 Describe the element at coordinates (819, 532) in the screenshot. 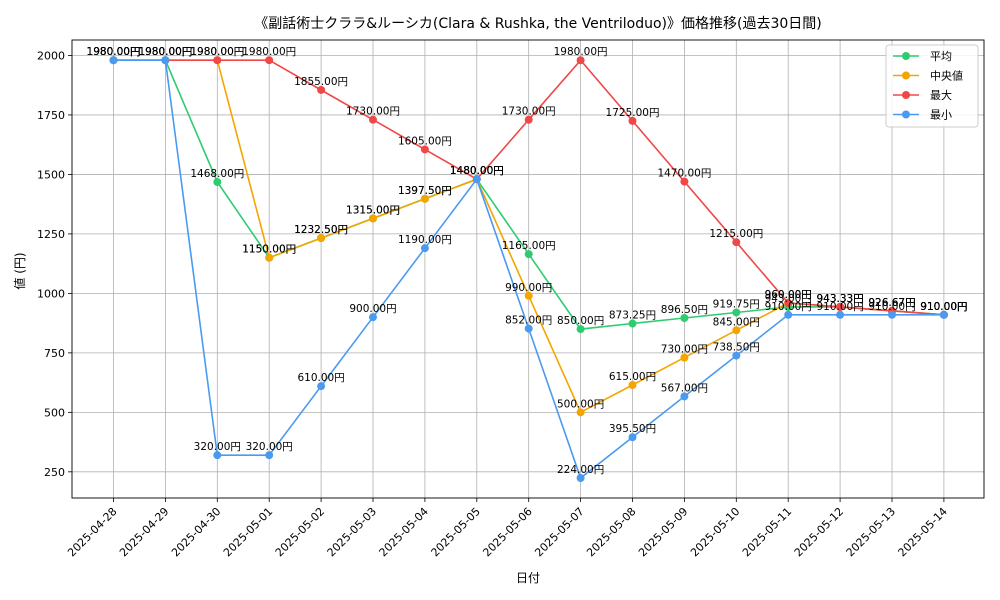

I see `x-tick-label: 2025-05-12` at that location.